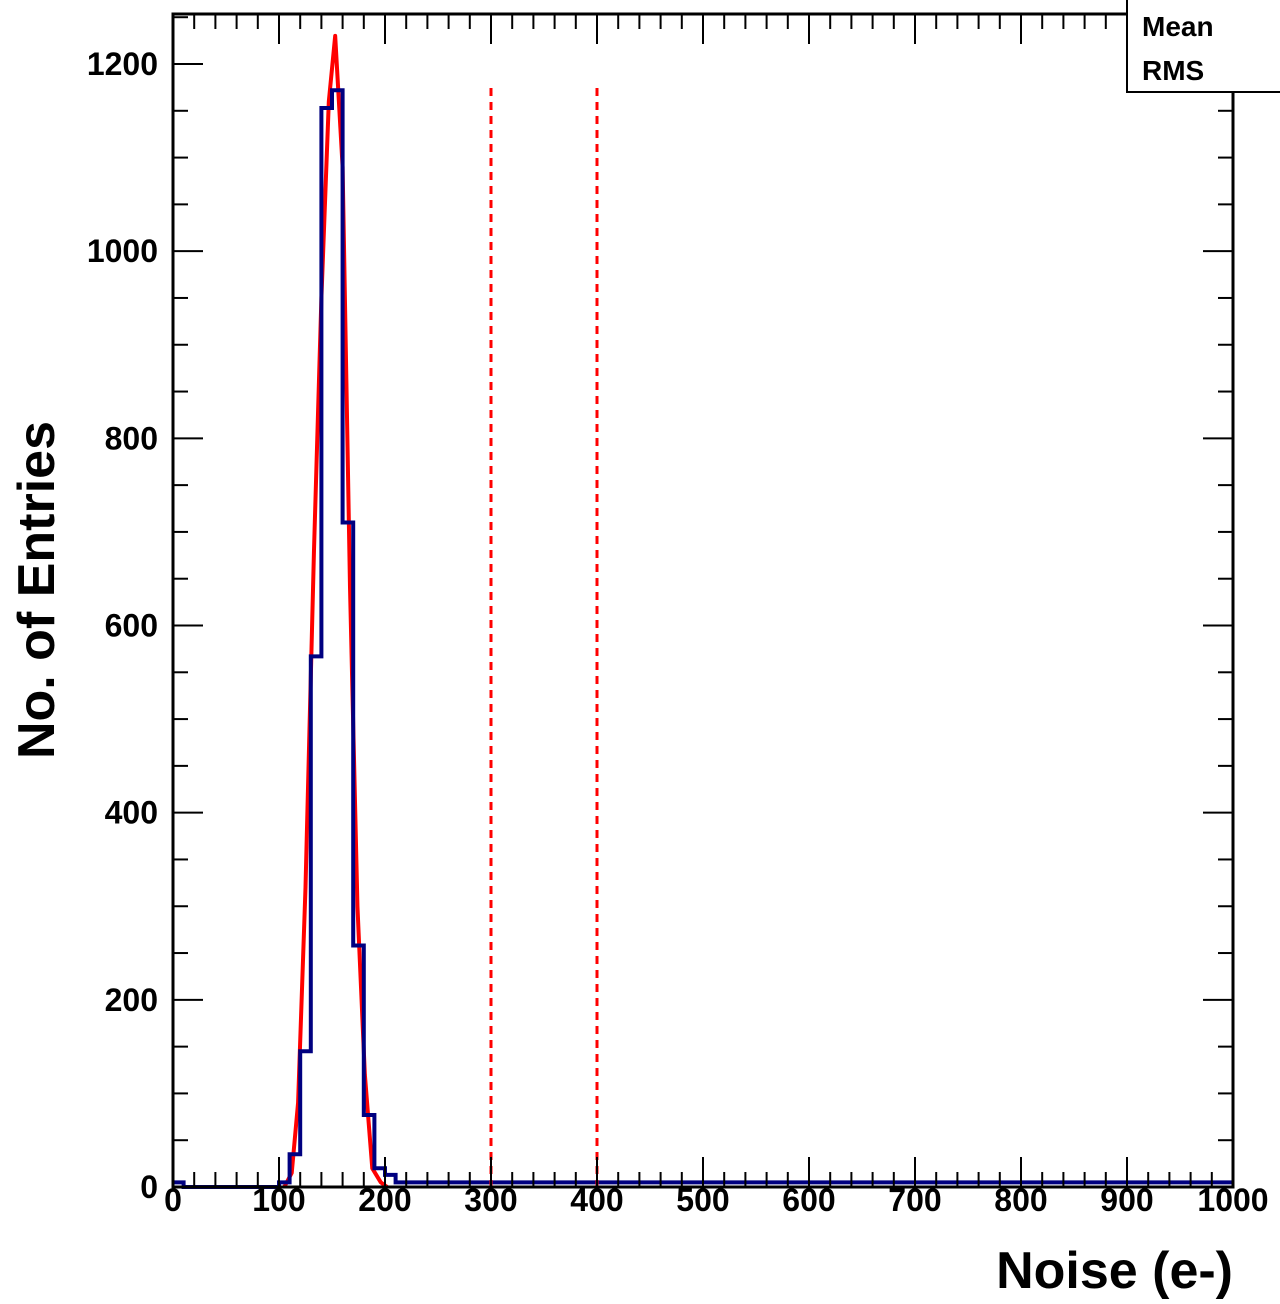 The height and width of the screenshot is (1304, 1280). Describe the element at coordinates (702, 1200) in the screenshot. I see `x-tick-label: 500` at that location.